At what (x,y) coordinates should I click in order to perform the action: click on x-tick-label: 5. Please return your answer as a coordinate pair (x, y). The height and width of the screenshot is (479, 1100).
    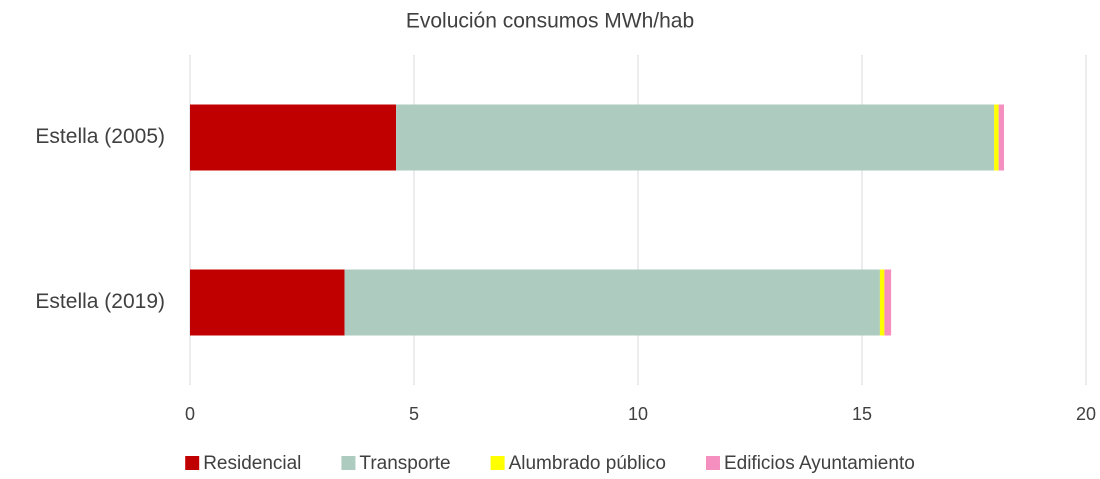
    Looking at the image, I should click on (414, 414).